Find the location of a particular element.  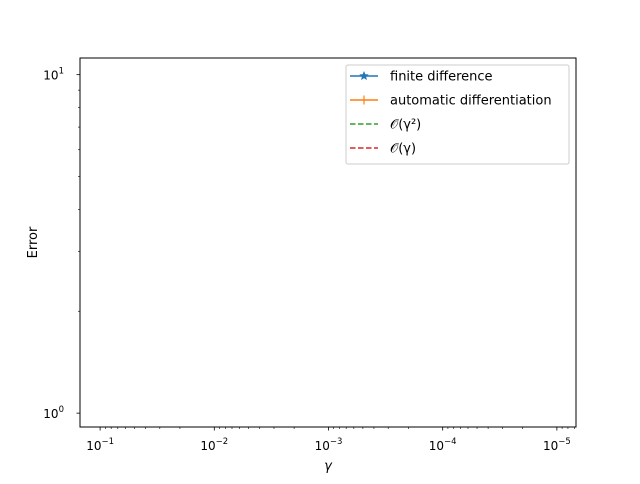

legend-entry: 𝒪(γ²) is located at coordinates (385, 125).